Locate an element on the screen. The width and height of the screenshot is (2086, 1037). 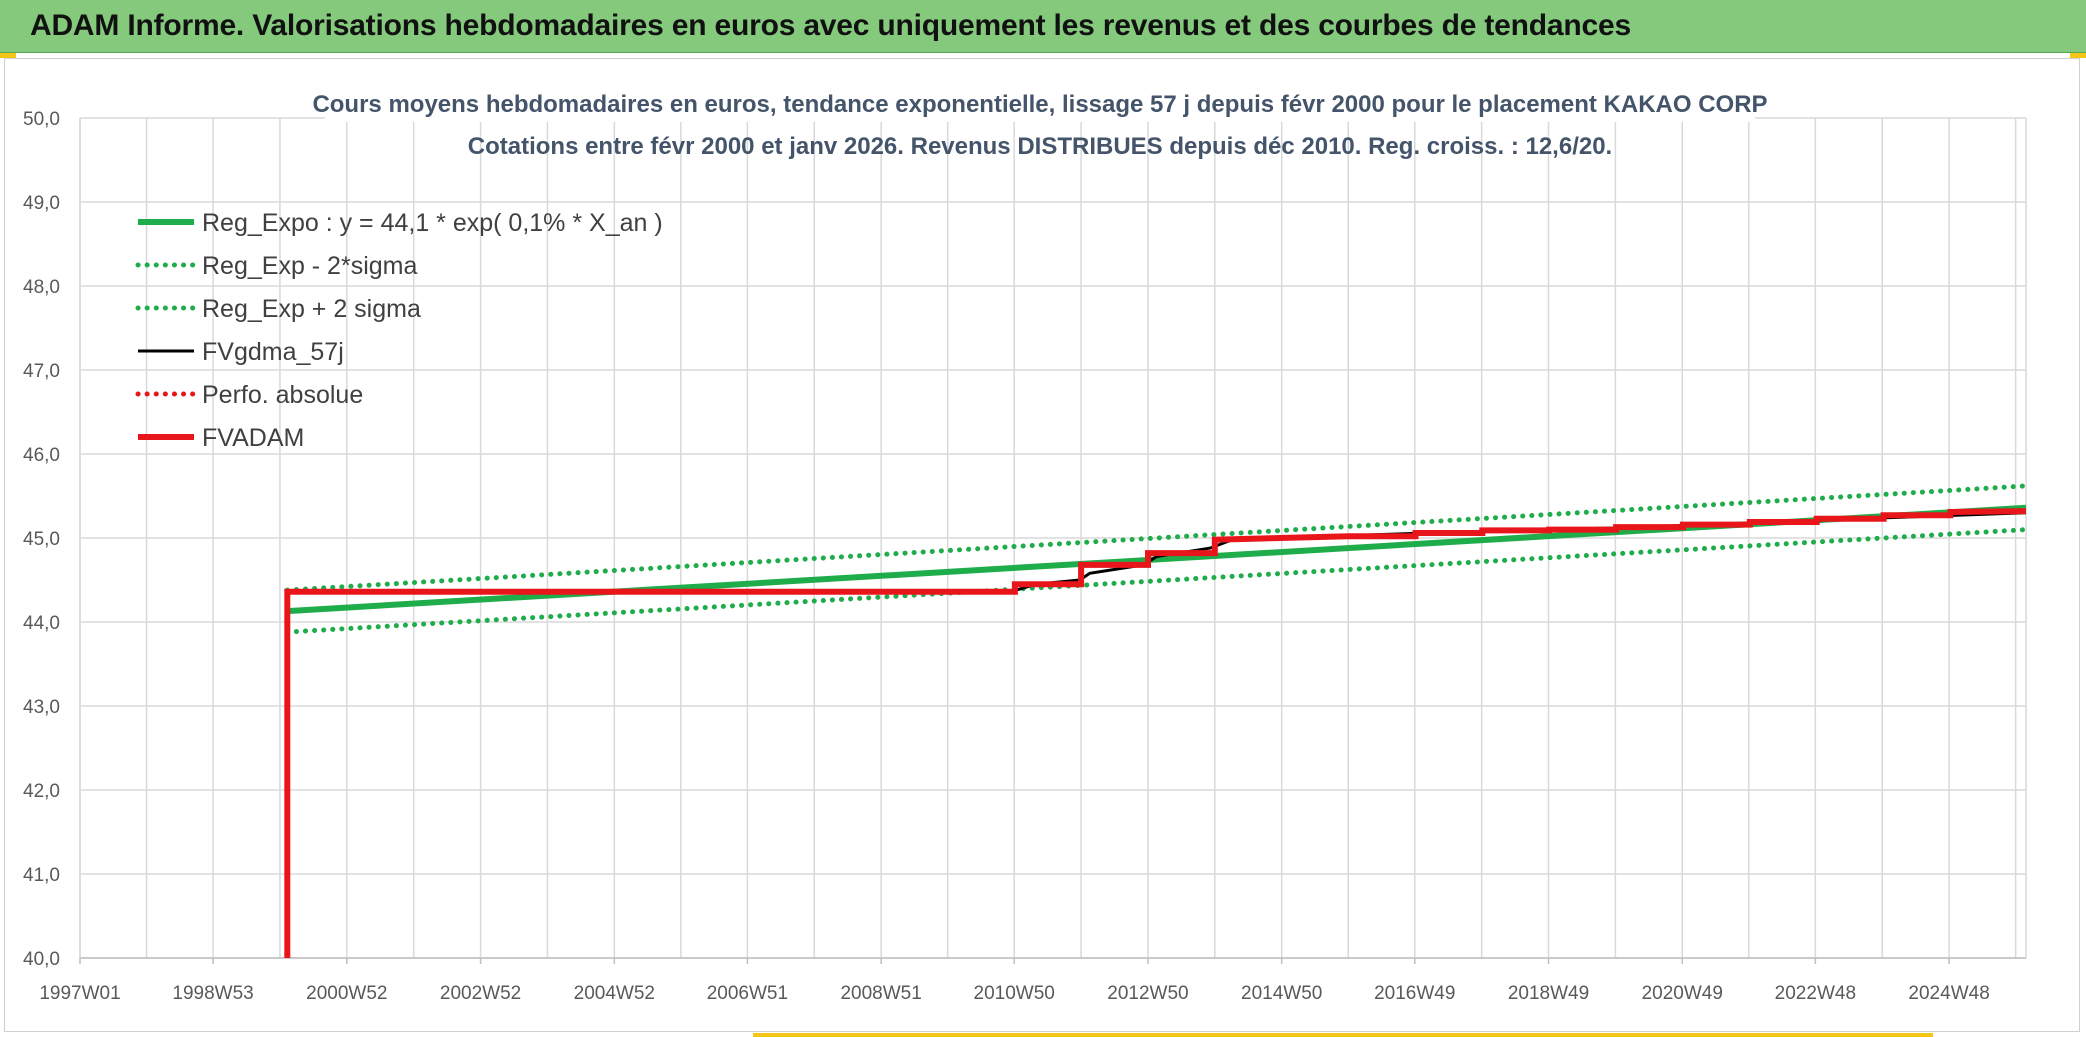
x-tick-label: 1997W01 is located at coordinates (79, 993).